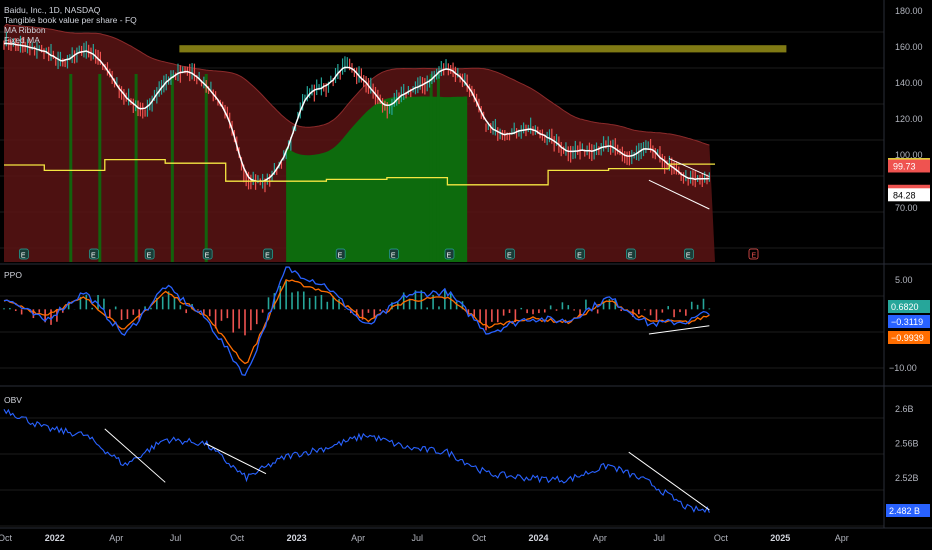 This screenshot has width=932, height=550. What do you see at coordinates (689, 168) in the screenshot?
I see `channel-upper` at bounding box center [689, 168].